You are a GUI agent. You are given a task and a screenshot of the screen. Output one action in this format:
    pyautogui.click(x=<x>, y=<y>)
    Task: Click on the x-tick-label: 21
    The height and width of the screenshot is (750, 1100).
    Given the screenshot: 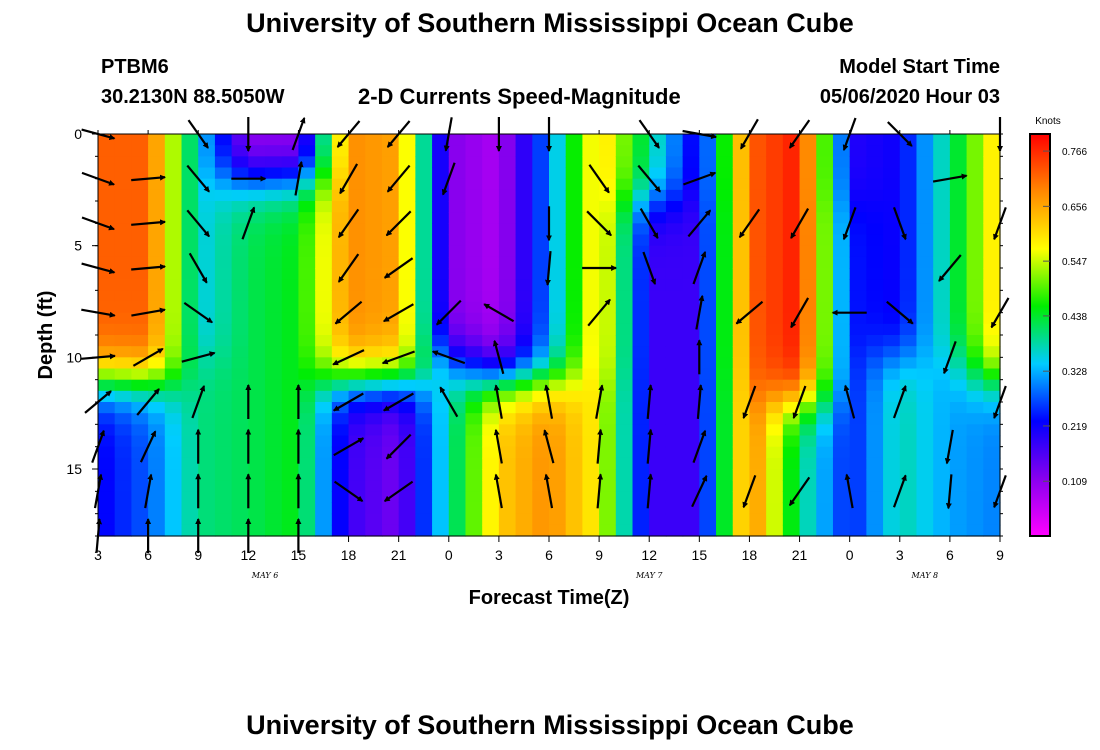 What is the action you would take?
    pyautogui.click(x=800, y=555)
    